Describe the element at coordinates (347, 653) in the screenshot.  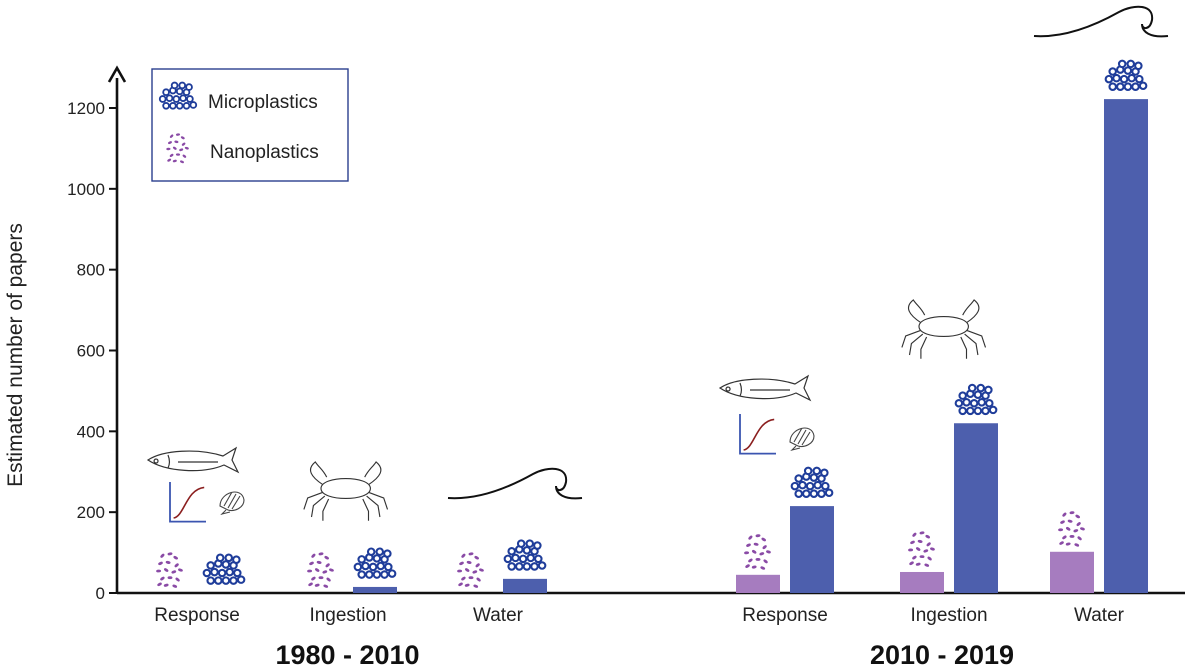
I see `period-label: 1980 - 2010` at that location.